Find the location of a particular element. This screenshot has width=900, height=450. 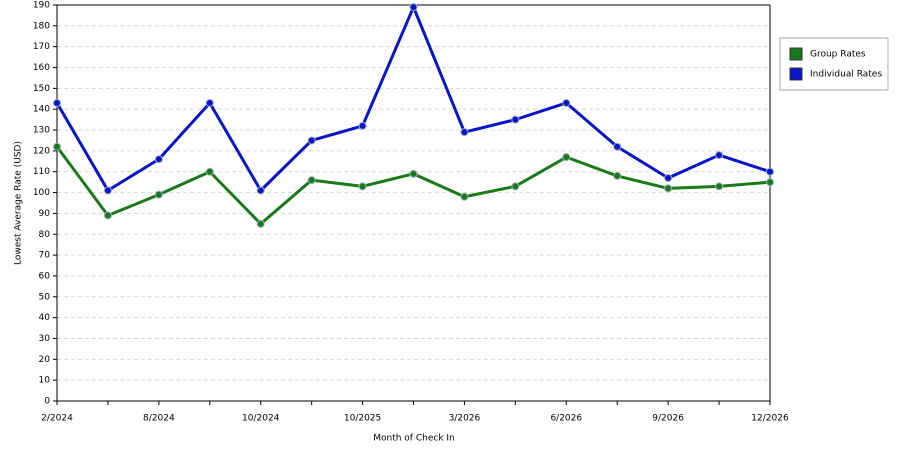

y-tick-label: 180 is located at coordinates (41, 26).